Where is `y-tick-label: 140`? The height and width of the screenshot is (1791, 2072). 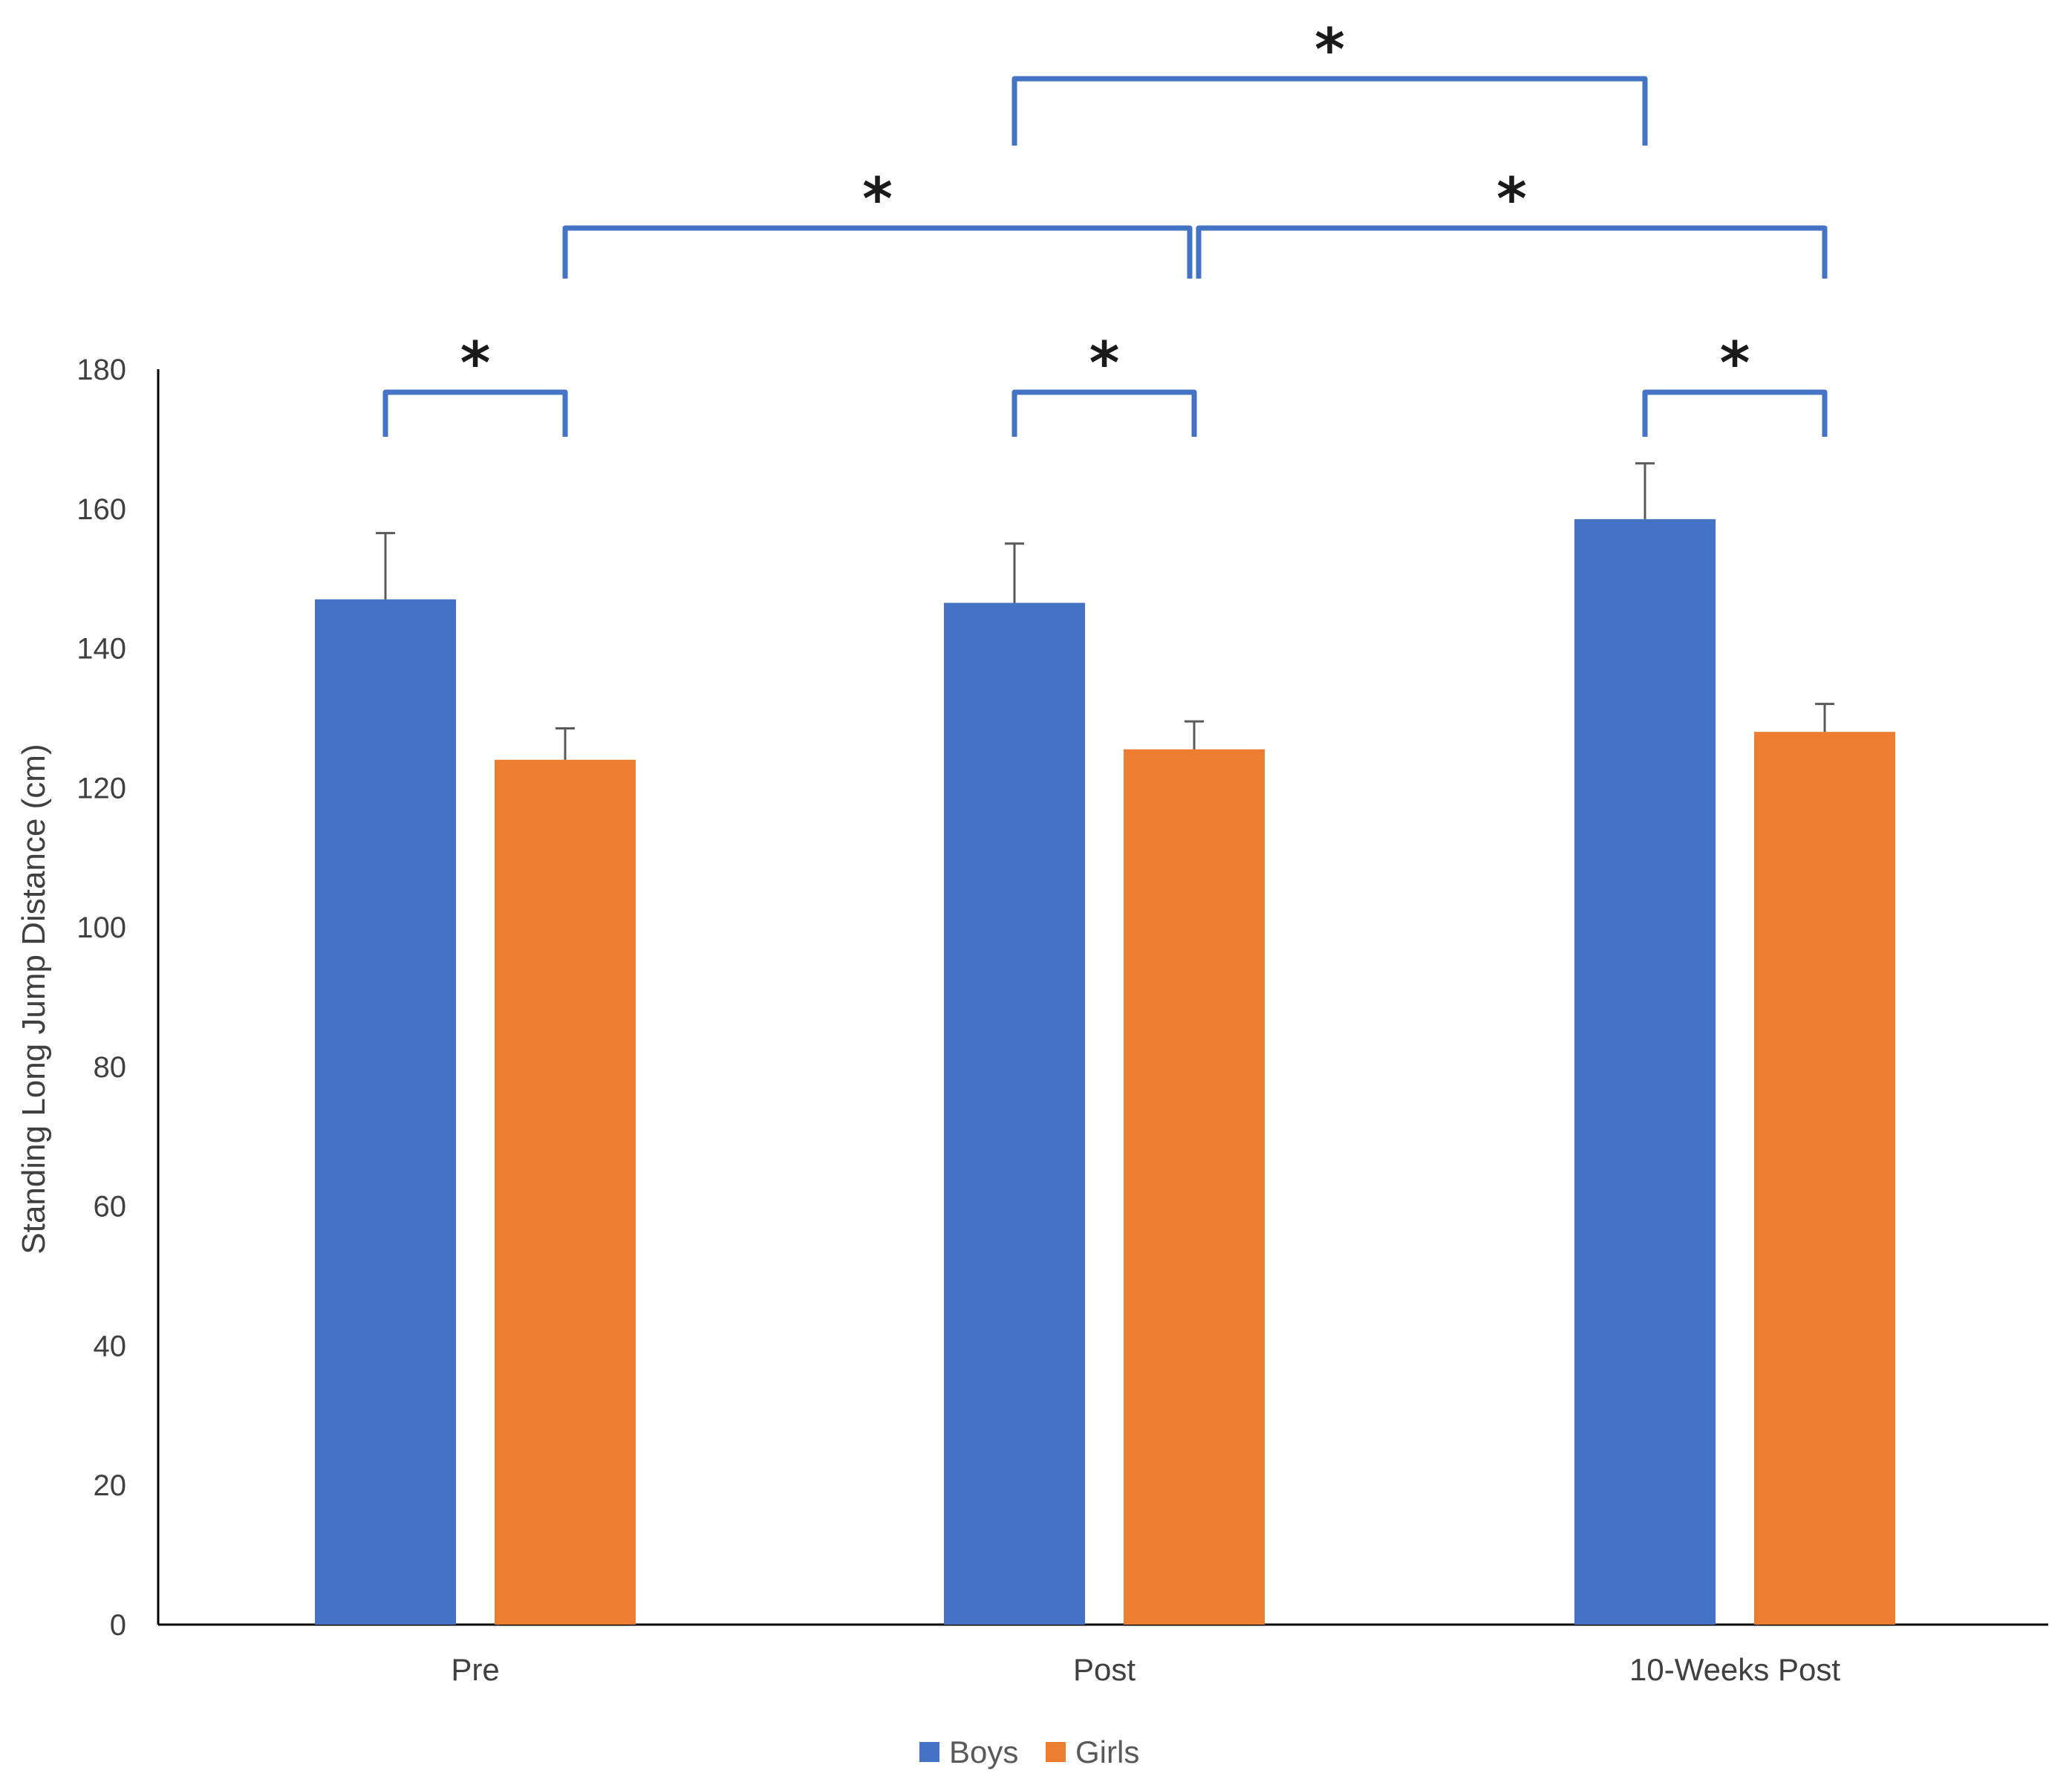
y-tick-label: 140 is located at coordinates (101, 649).